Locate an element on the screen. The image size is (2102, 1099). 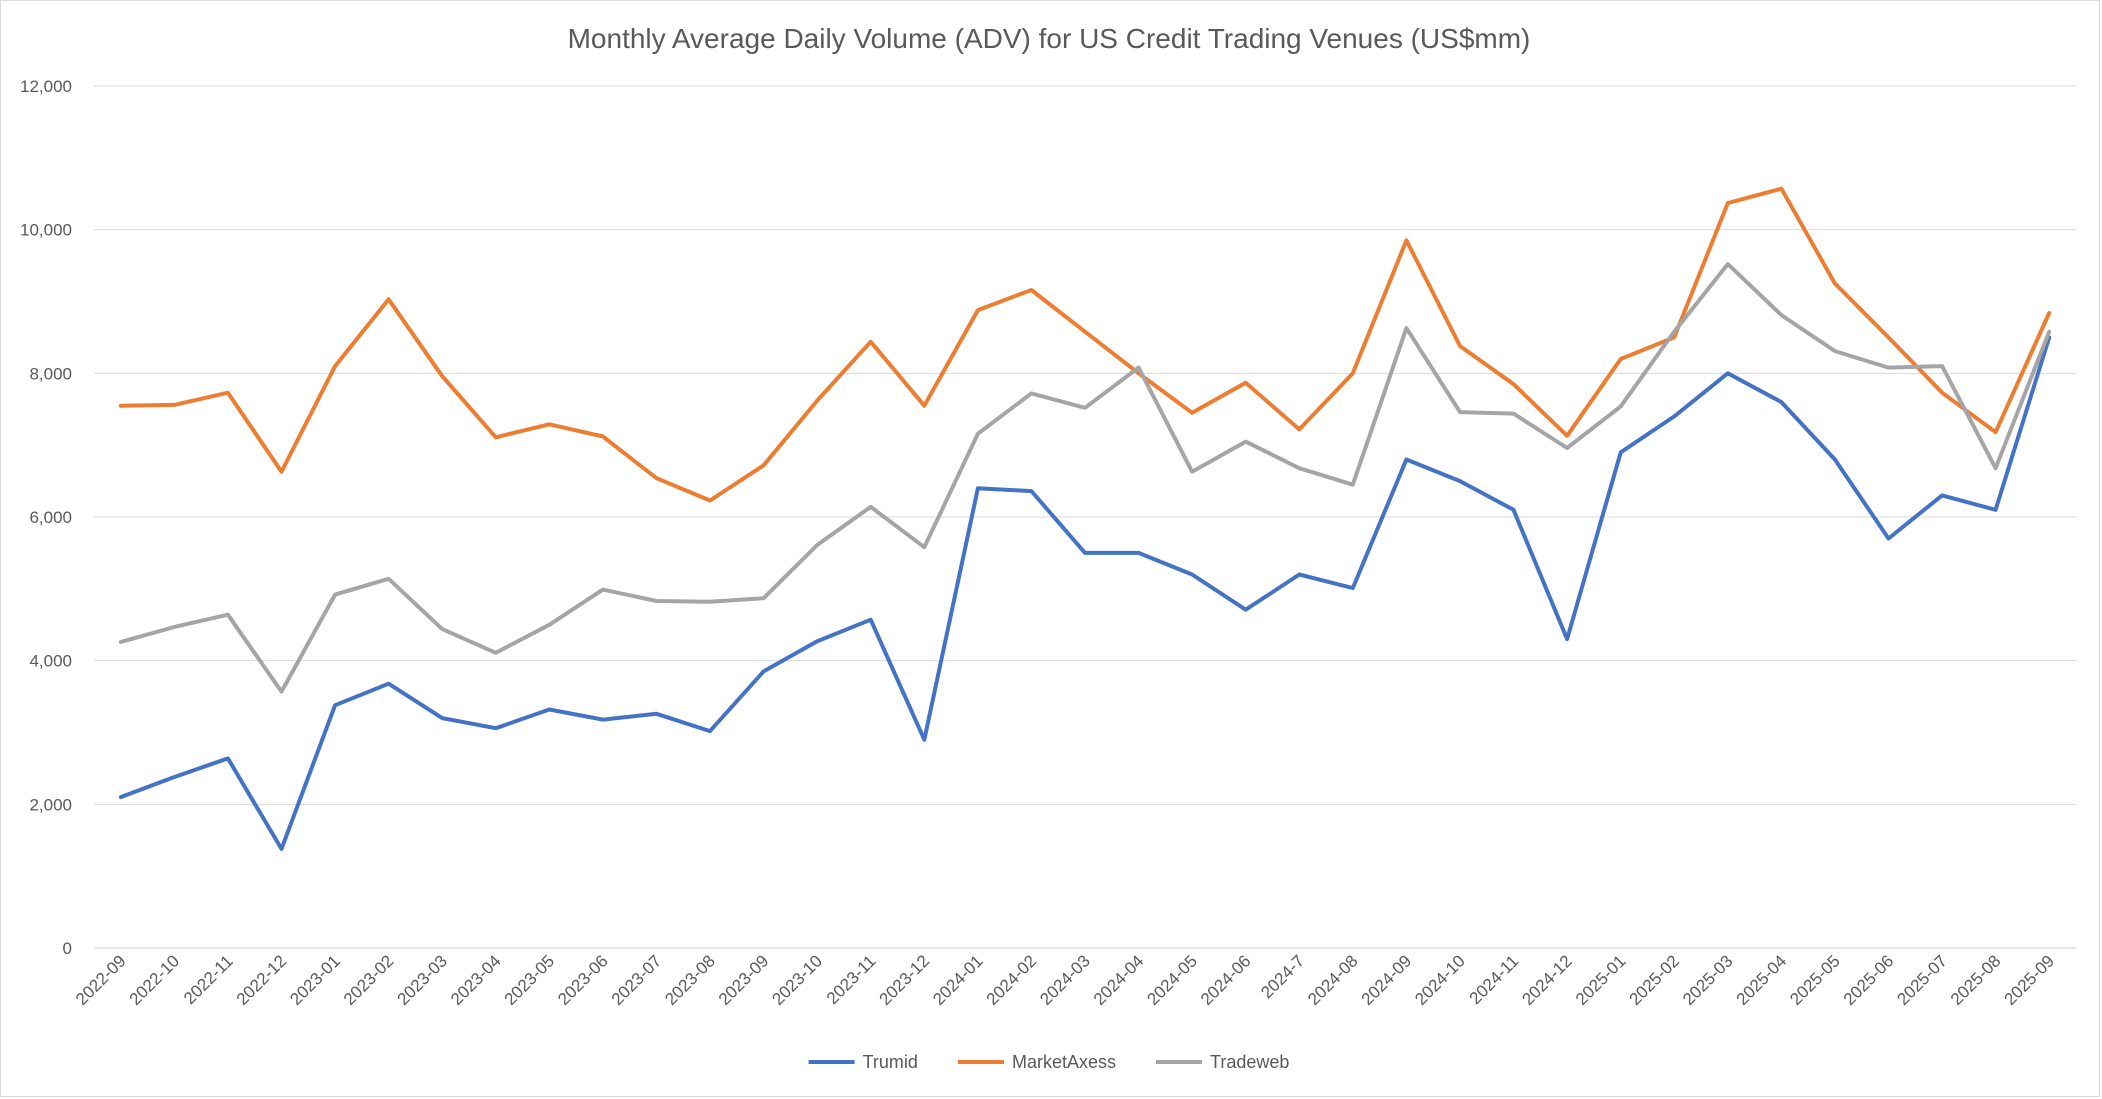
x-tick-label: 2024-11 is located at coordinates (1494, 979).